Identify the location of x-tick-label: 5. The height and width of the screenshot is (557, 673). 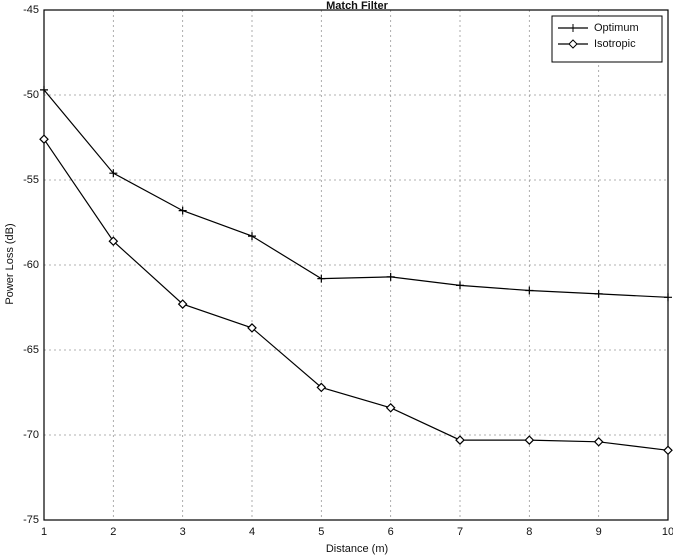
(321, 532).